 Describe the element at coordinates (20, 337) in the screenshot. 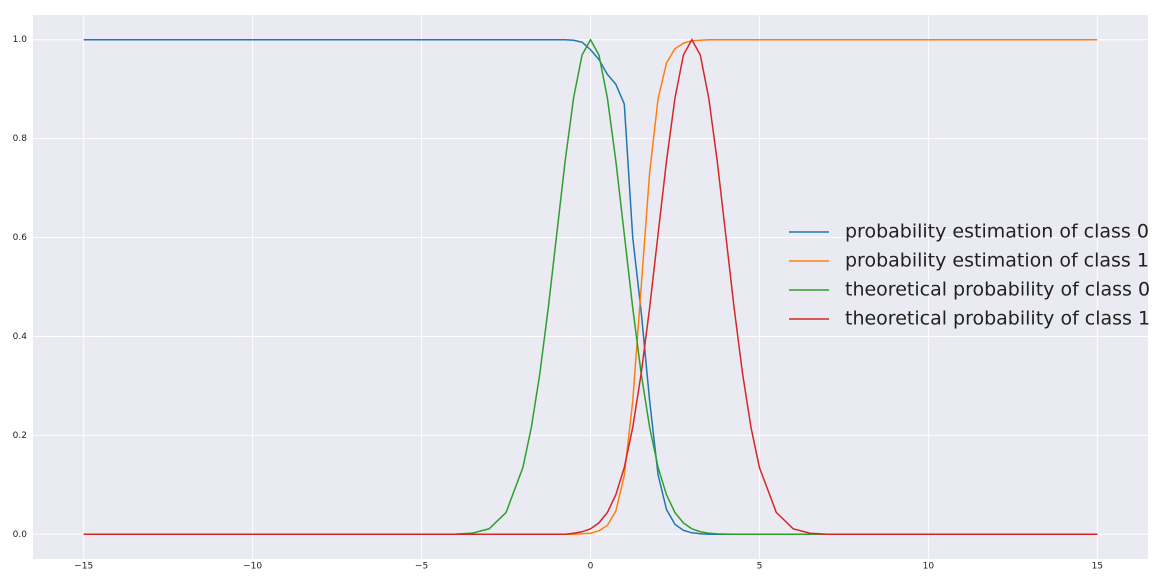

I see `y-tick-label: 0.4` at that location.